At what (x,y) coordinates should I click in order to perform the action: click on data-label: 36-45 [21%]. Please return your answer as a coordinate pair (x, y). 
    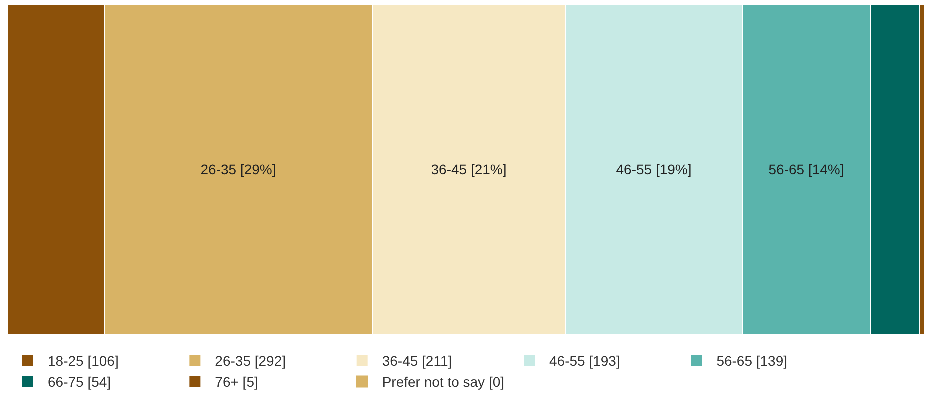
    Looking at the image, I should click on (469, 170).